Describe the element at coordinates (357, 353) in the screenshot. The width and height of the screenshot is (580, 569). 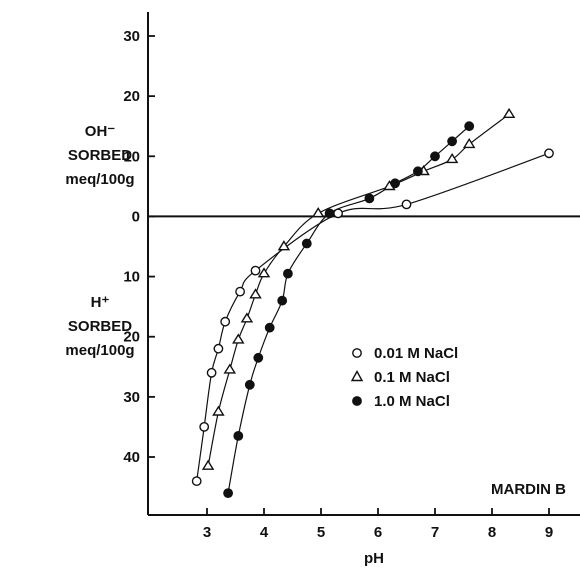
I see `legend-marker-open-circle` at that location.